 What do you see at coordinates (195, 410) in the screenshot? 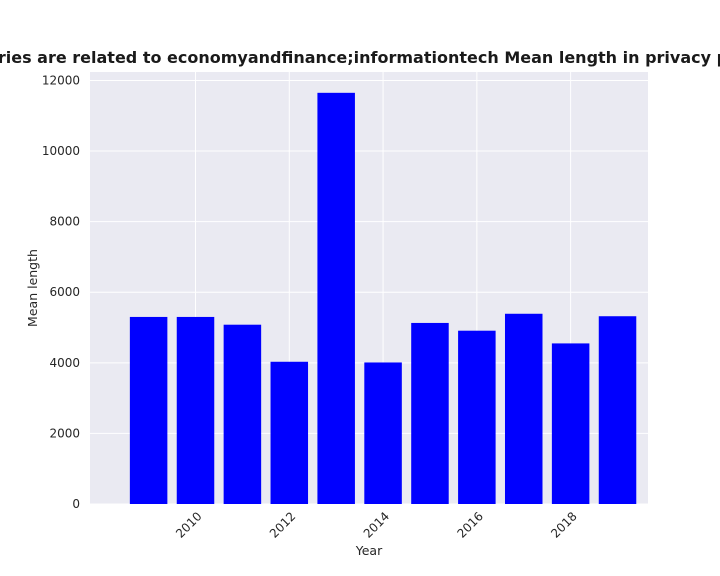
I see `bar-2010` at bounding box center [195, 410].